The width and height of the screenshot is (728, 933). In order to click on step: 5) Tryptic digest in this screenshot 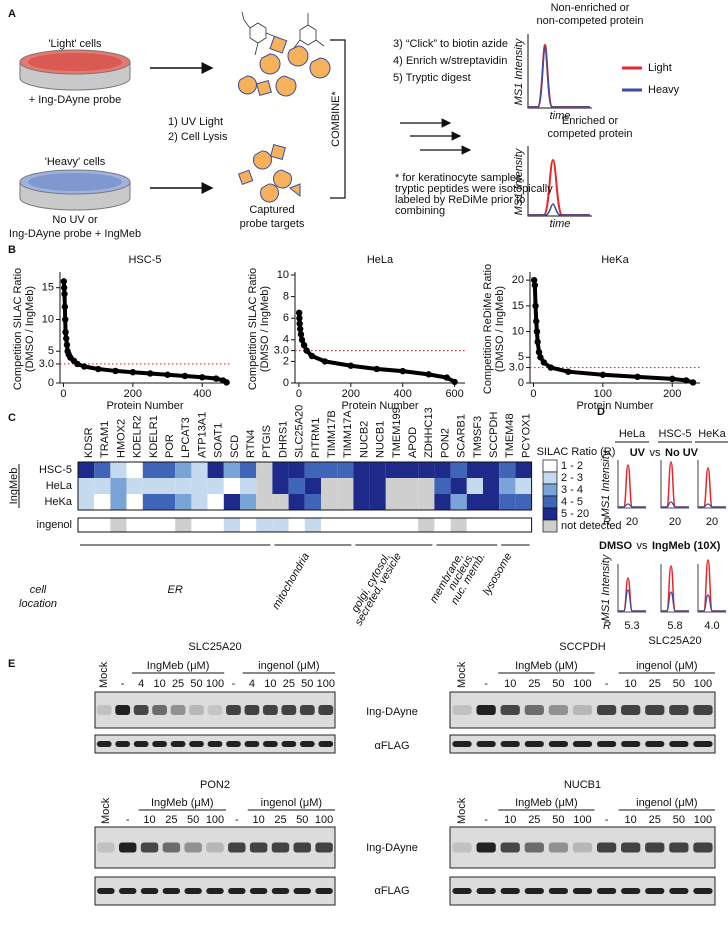, I will do `click(432, 78)`.